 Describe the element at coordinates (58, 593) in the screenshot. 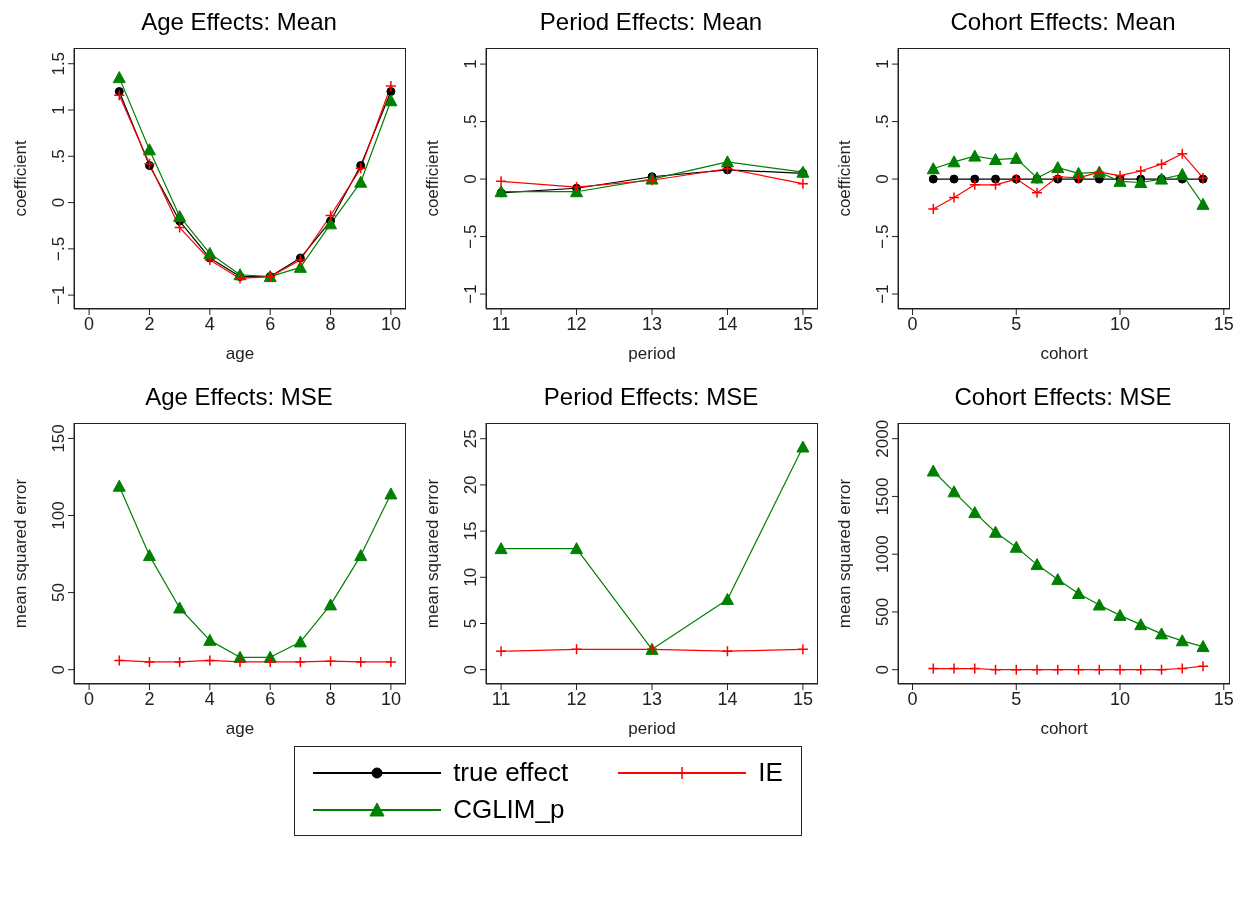

I see `y-tick-label: 50` at that location.